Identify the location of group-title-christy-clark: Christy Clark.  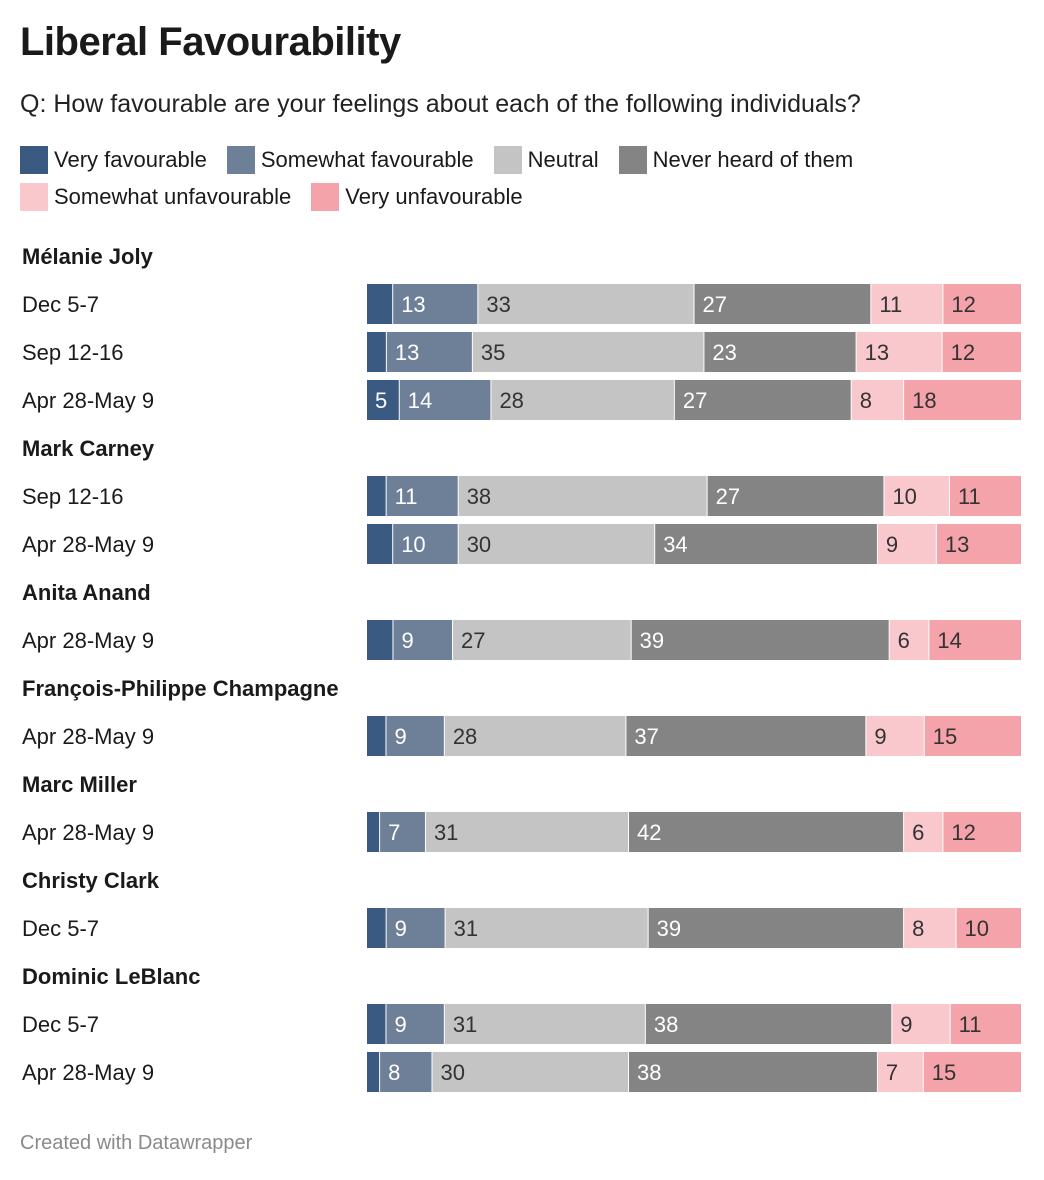
(91, 880).